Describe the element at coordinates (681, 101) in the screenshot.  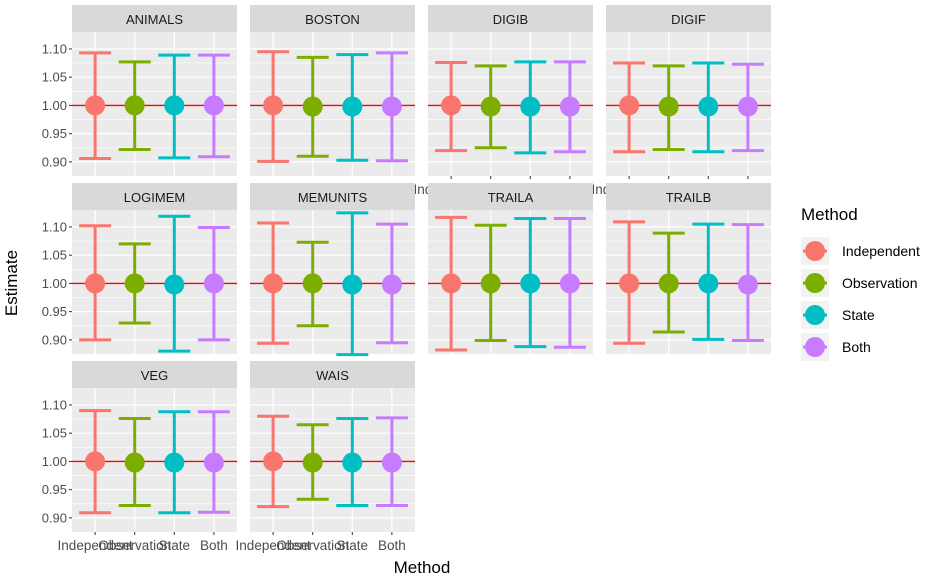
I see `facet-digif: DIGIFIndependentObservationStateBoth` at that location.